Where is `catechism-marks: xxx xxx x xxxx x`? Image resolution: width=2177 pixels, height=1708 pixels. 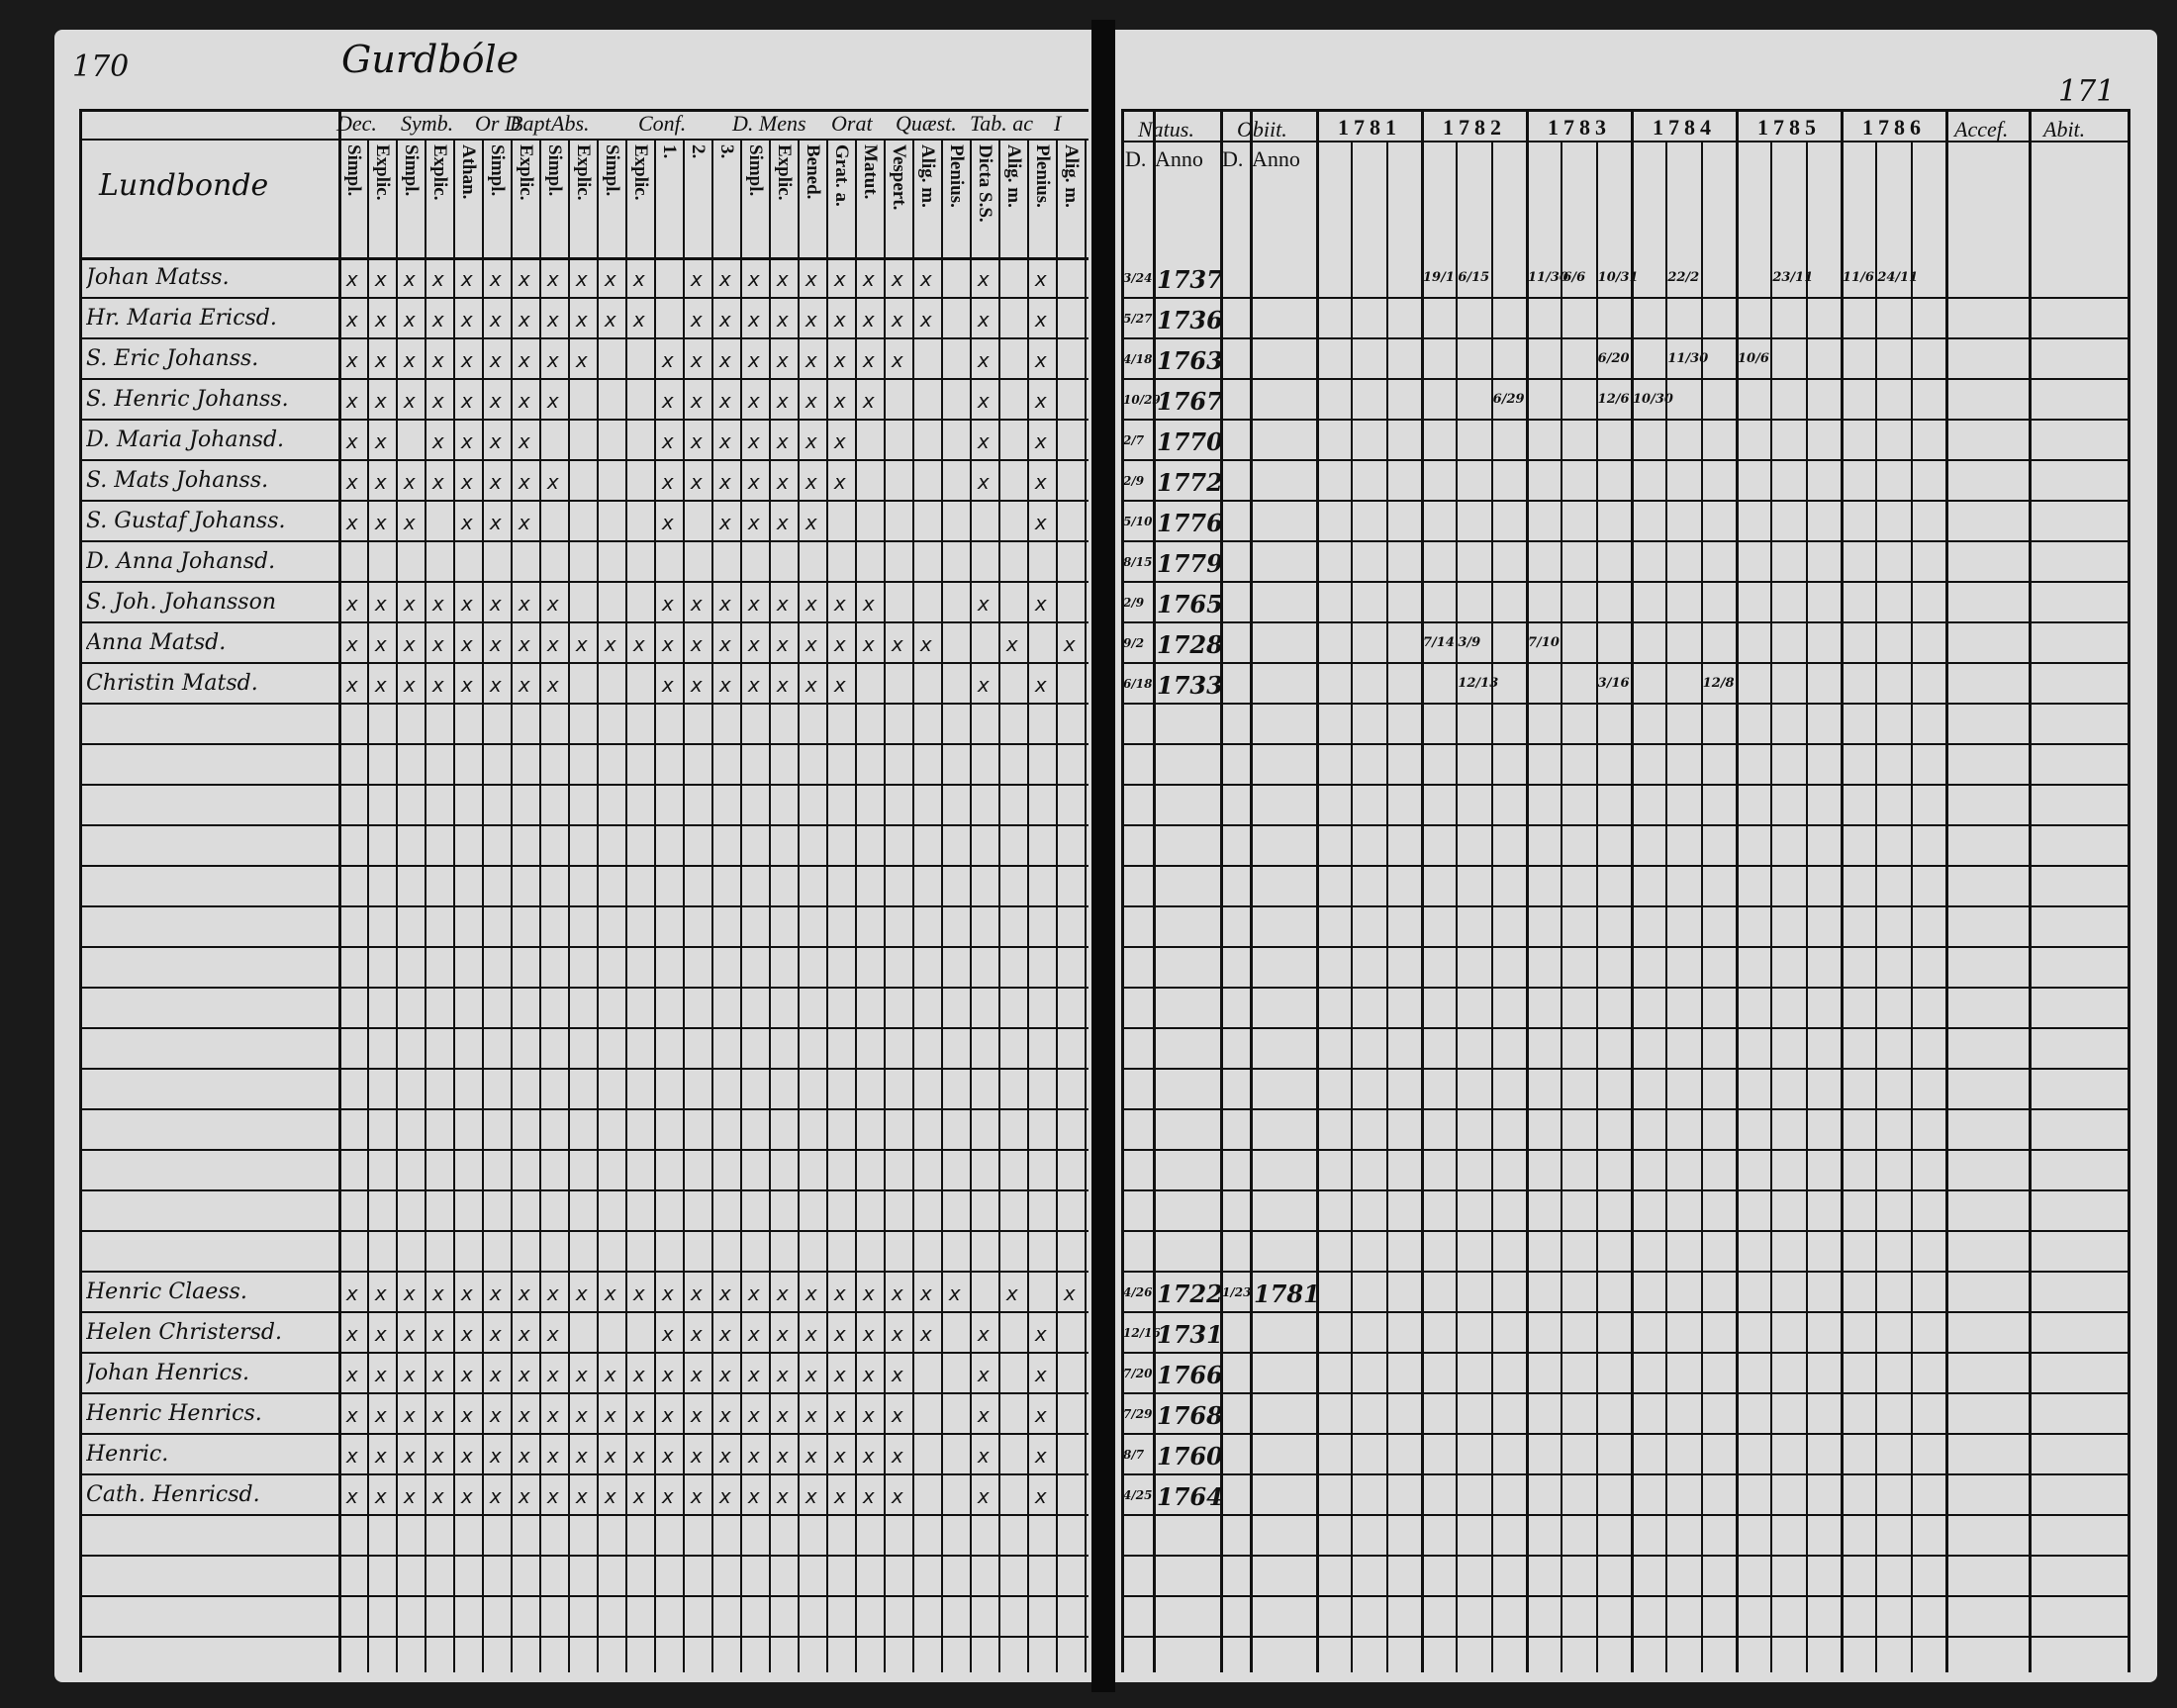
catechism-marks: xxx xxx x xxxx x is located at coordinates (705, 522).